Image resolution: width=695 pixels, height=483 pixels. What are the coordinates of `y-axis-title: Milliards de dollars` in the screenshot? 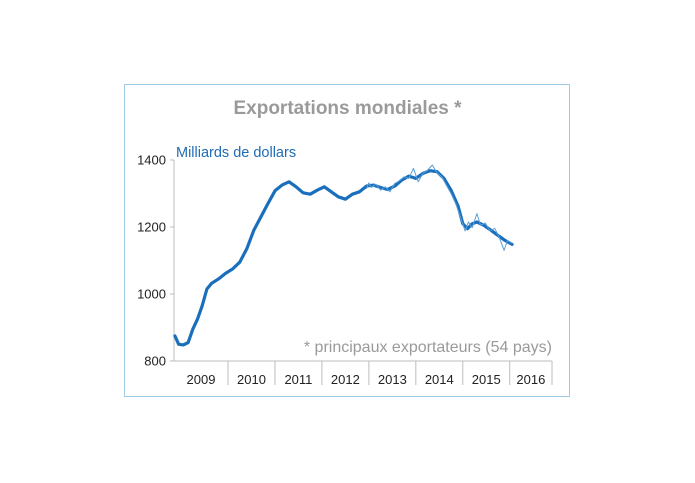 It's located at (236, 153).